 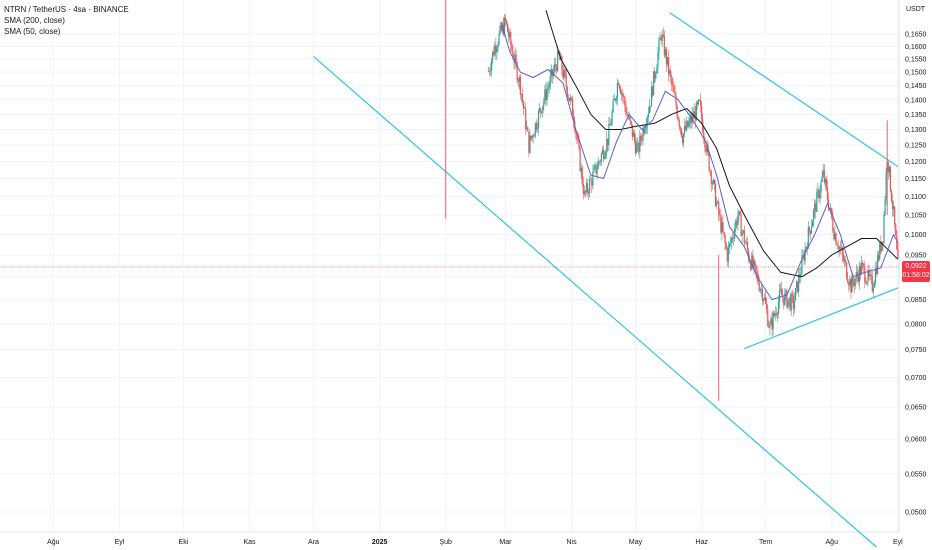 What do you see at coordinates (249, 542) in the screenshot?
I see `time-tick-label: Kas` at bounding box center [249, 542].